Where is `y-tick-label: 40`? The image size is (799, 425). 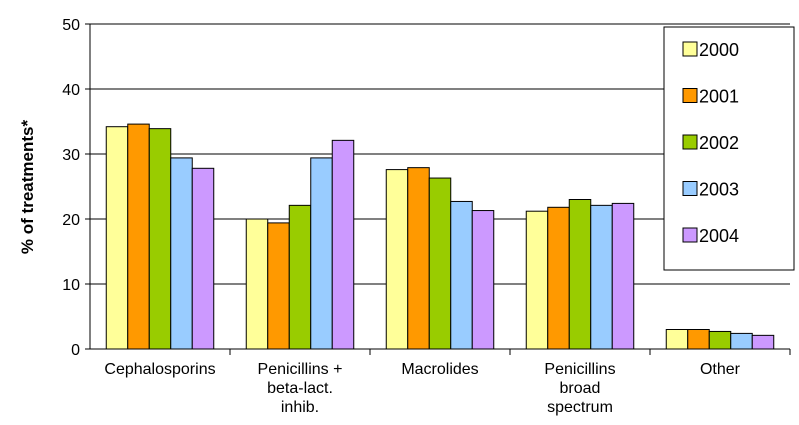
y-tick-label: 40 is located at coordinates (71, 90).